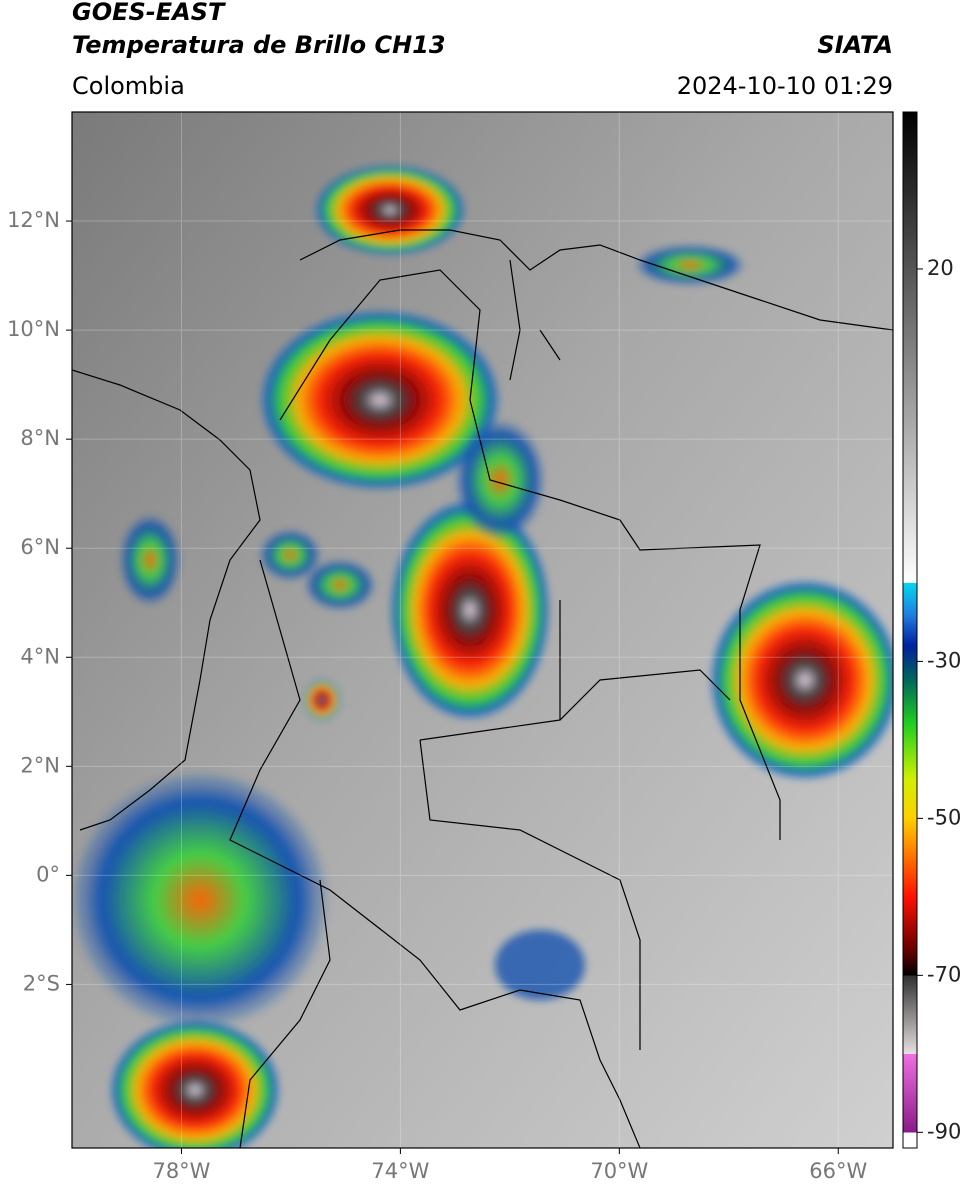 The width and height of the screenshot is (966, 1194). I want to click on y-tick-label: 12°N, so click(33, 220).